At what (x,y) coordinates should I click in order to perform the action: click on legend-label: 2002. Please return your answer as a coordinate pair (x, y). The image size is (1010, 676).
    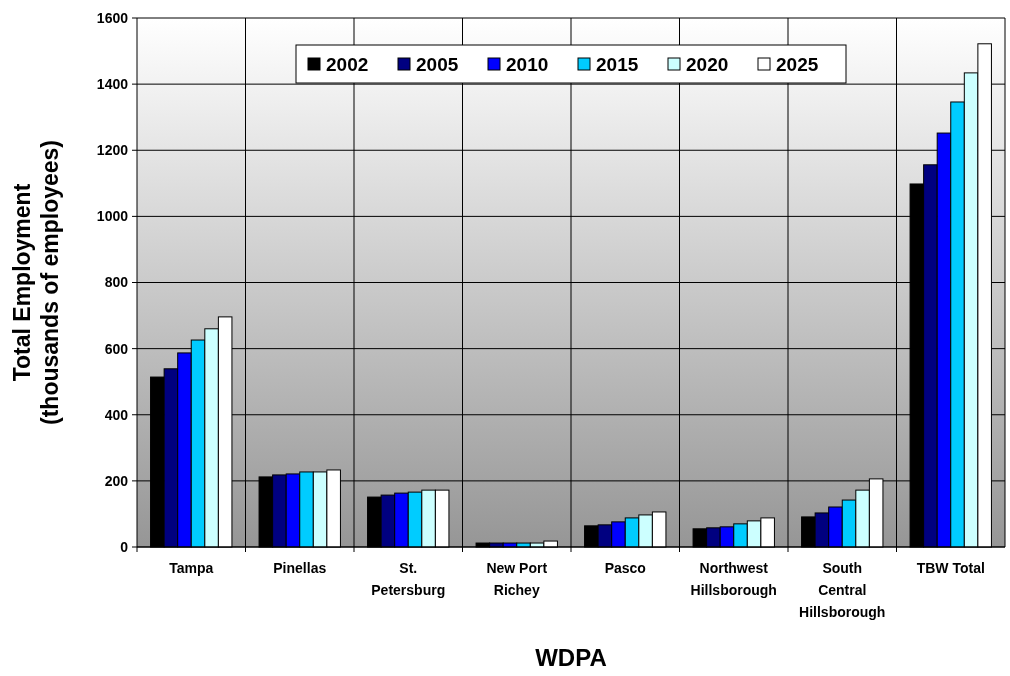
    Looking at the image, I should click on (347, 64).